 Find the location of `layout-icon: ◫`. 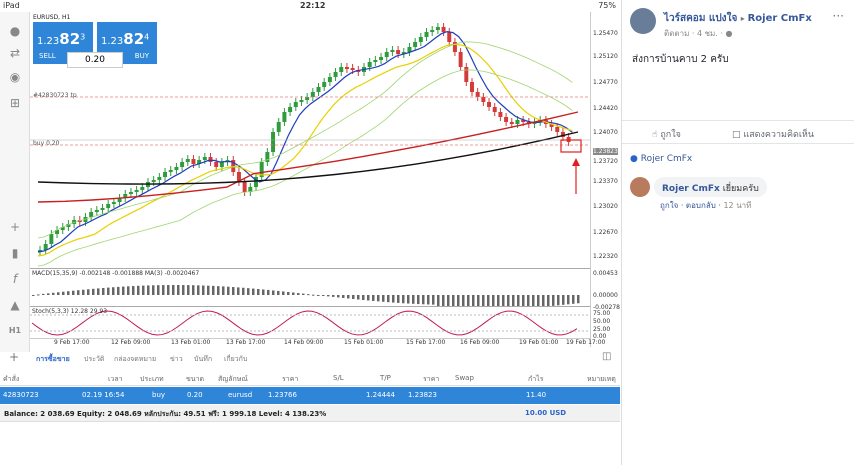

layout-icon: ◫ is located at coordinates (607, 356).